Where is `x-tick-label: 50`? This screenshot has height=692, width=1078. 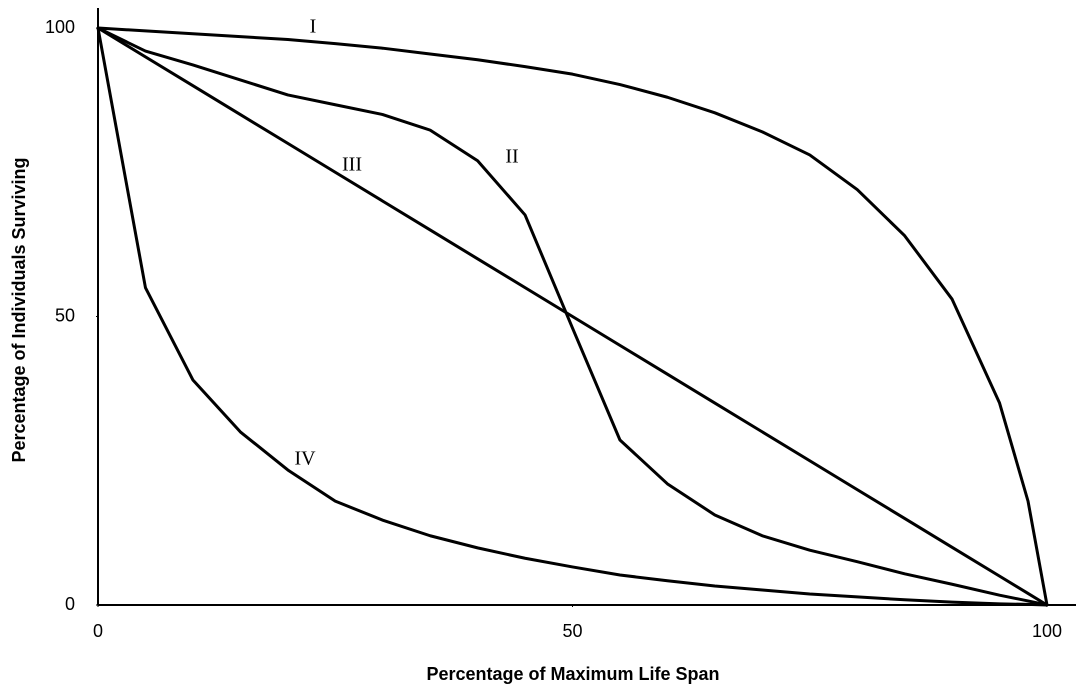 x-tick-label: 50 is located at coordinates (572, 631).